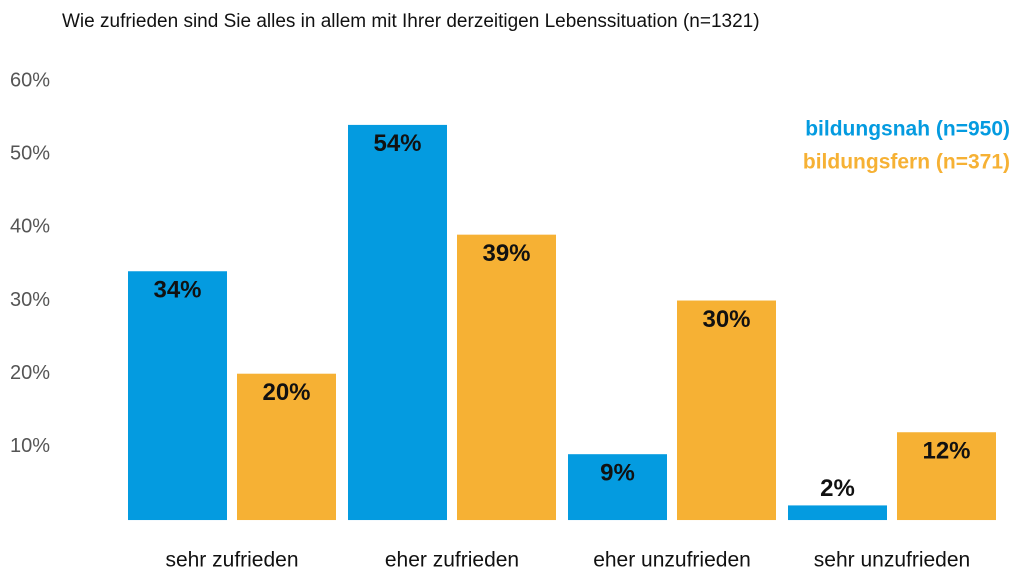 The height and width of the screenshot is (575, 1017). Describe the element at coordinates (617, 473) in the screenshot. I see `value-label: 9%` at that location.